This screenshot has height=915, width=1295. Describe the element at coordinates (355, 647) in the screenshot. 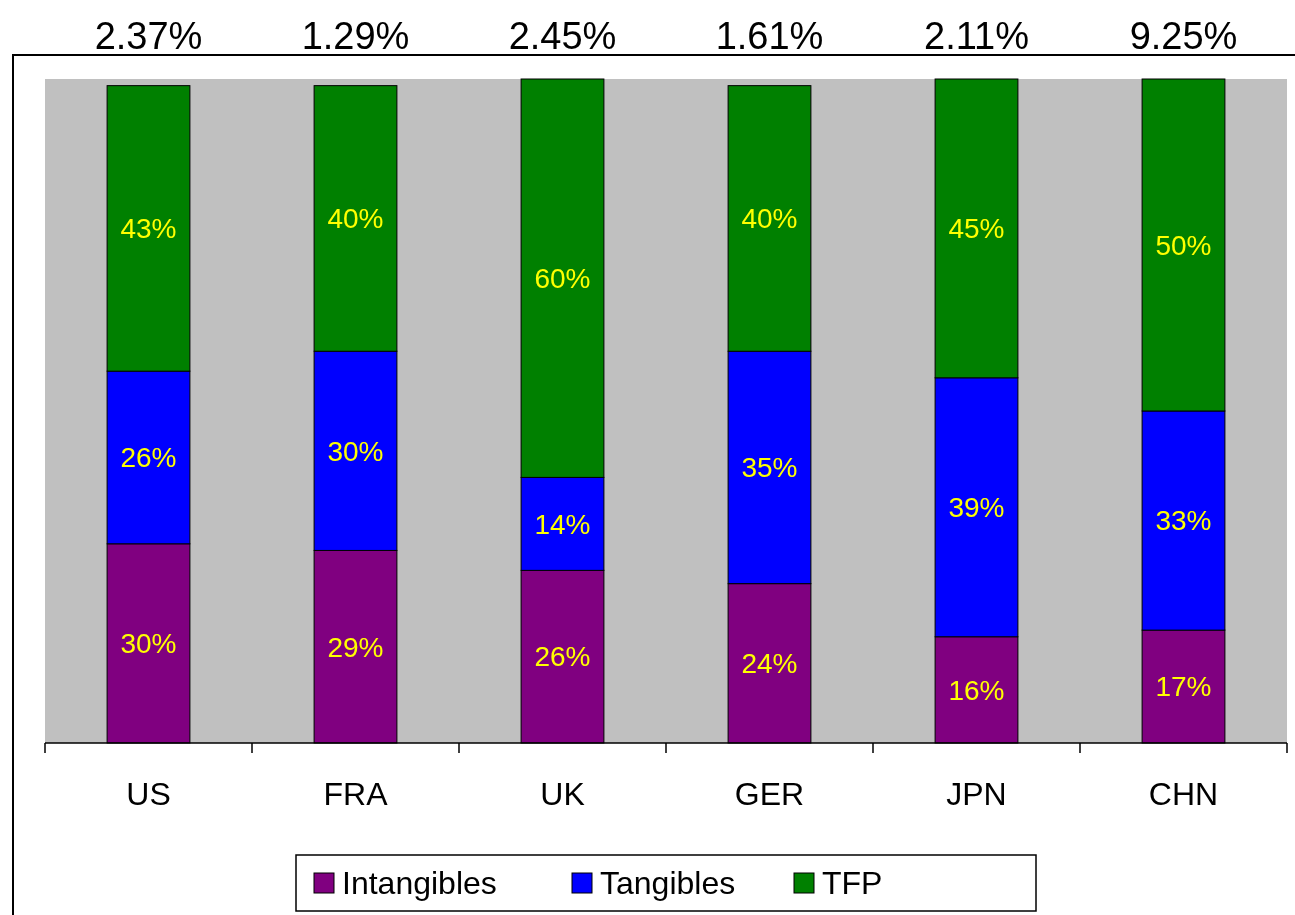

I see `data-label: 29%` at that location.